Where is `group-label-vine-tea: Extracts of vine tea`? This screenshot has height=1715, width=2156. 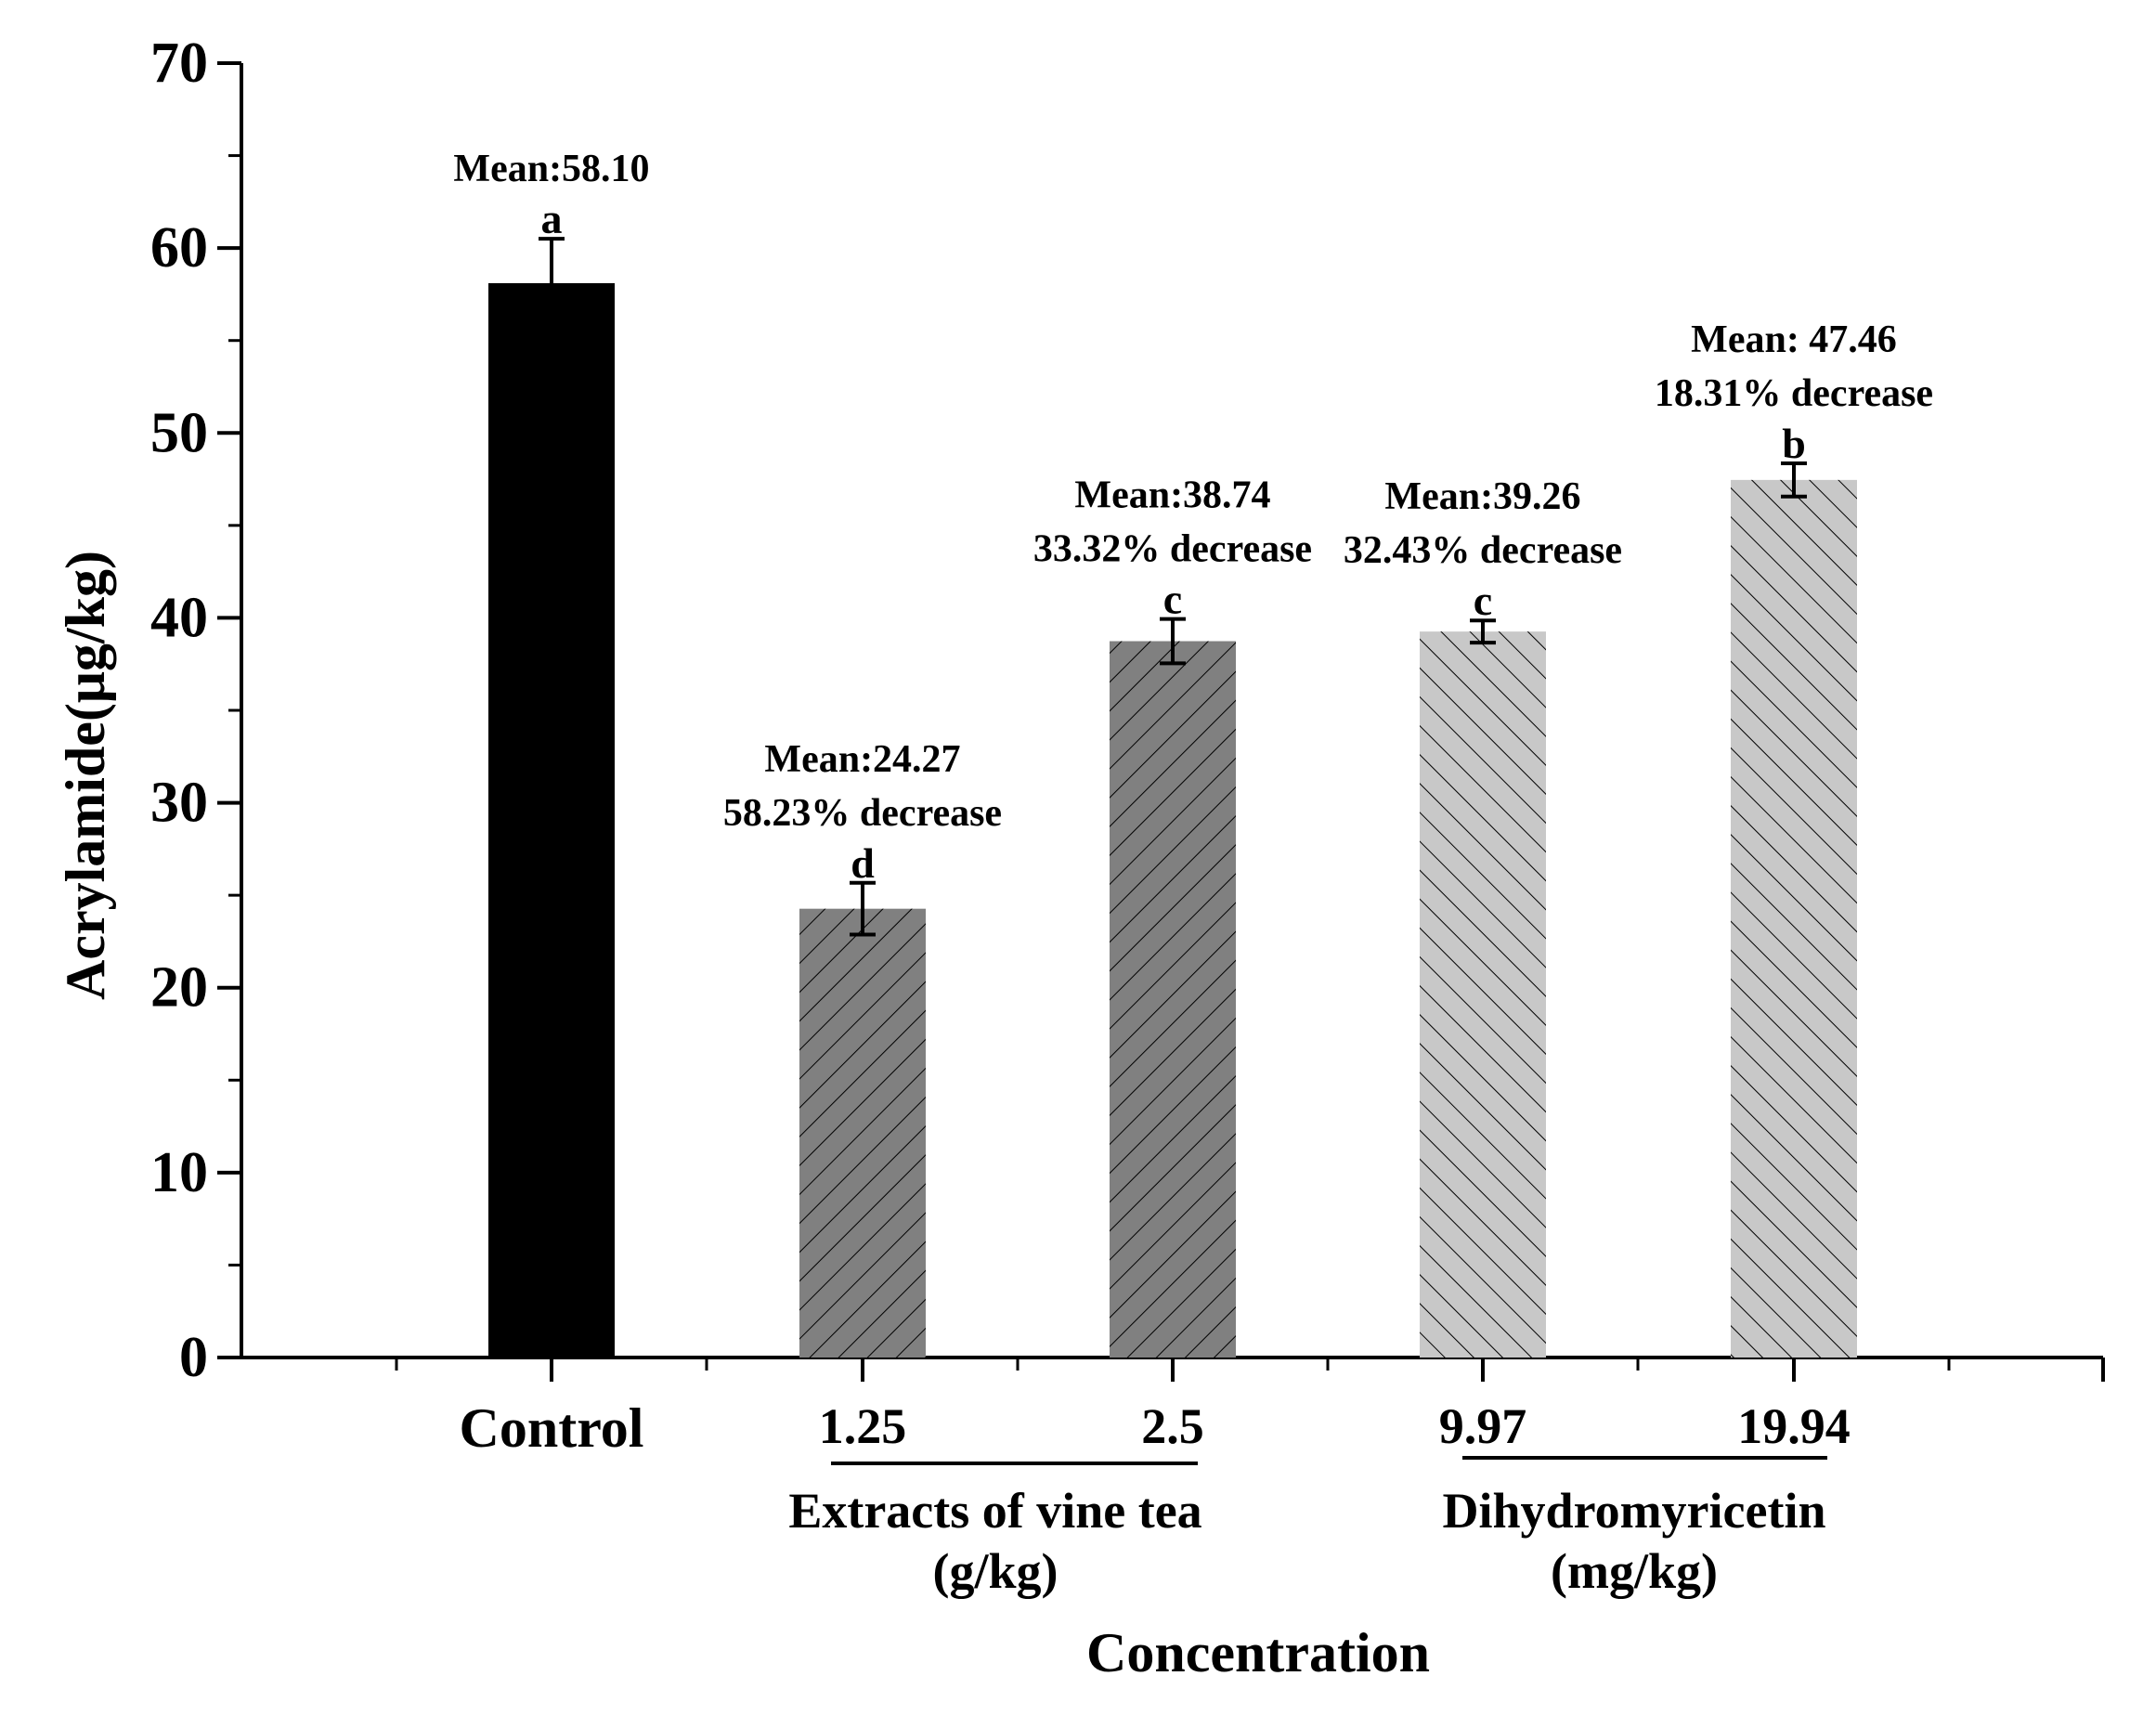
group-label-vine-tea: Extracts of vine tea is located at coordinates (994, 1511).